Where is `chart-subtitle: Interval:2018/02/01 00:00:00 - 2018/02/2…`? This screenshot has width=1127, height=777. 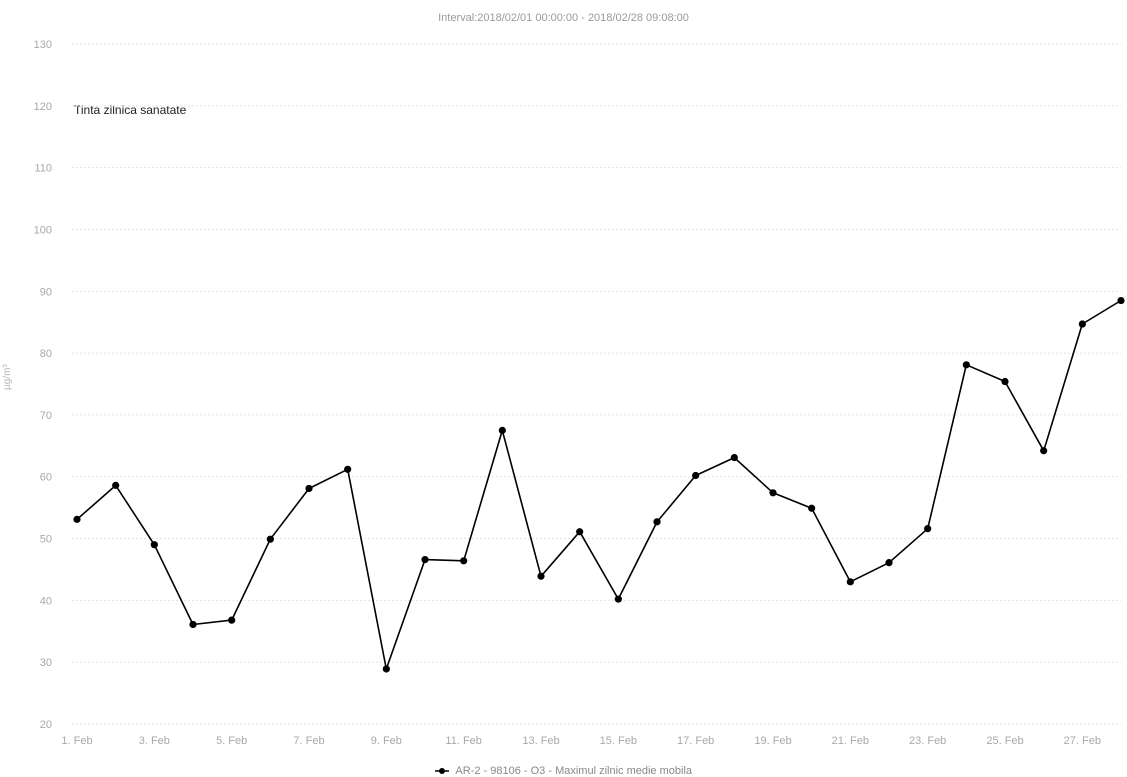
chart-subtitle: Interval:2018/02/01 00:00:00 - 2018/02/2… is located at coordinates (563, 18).